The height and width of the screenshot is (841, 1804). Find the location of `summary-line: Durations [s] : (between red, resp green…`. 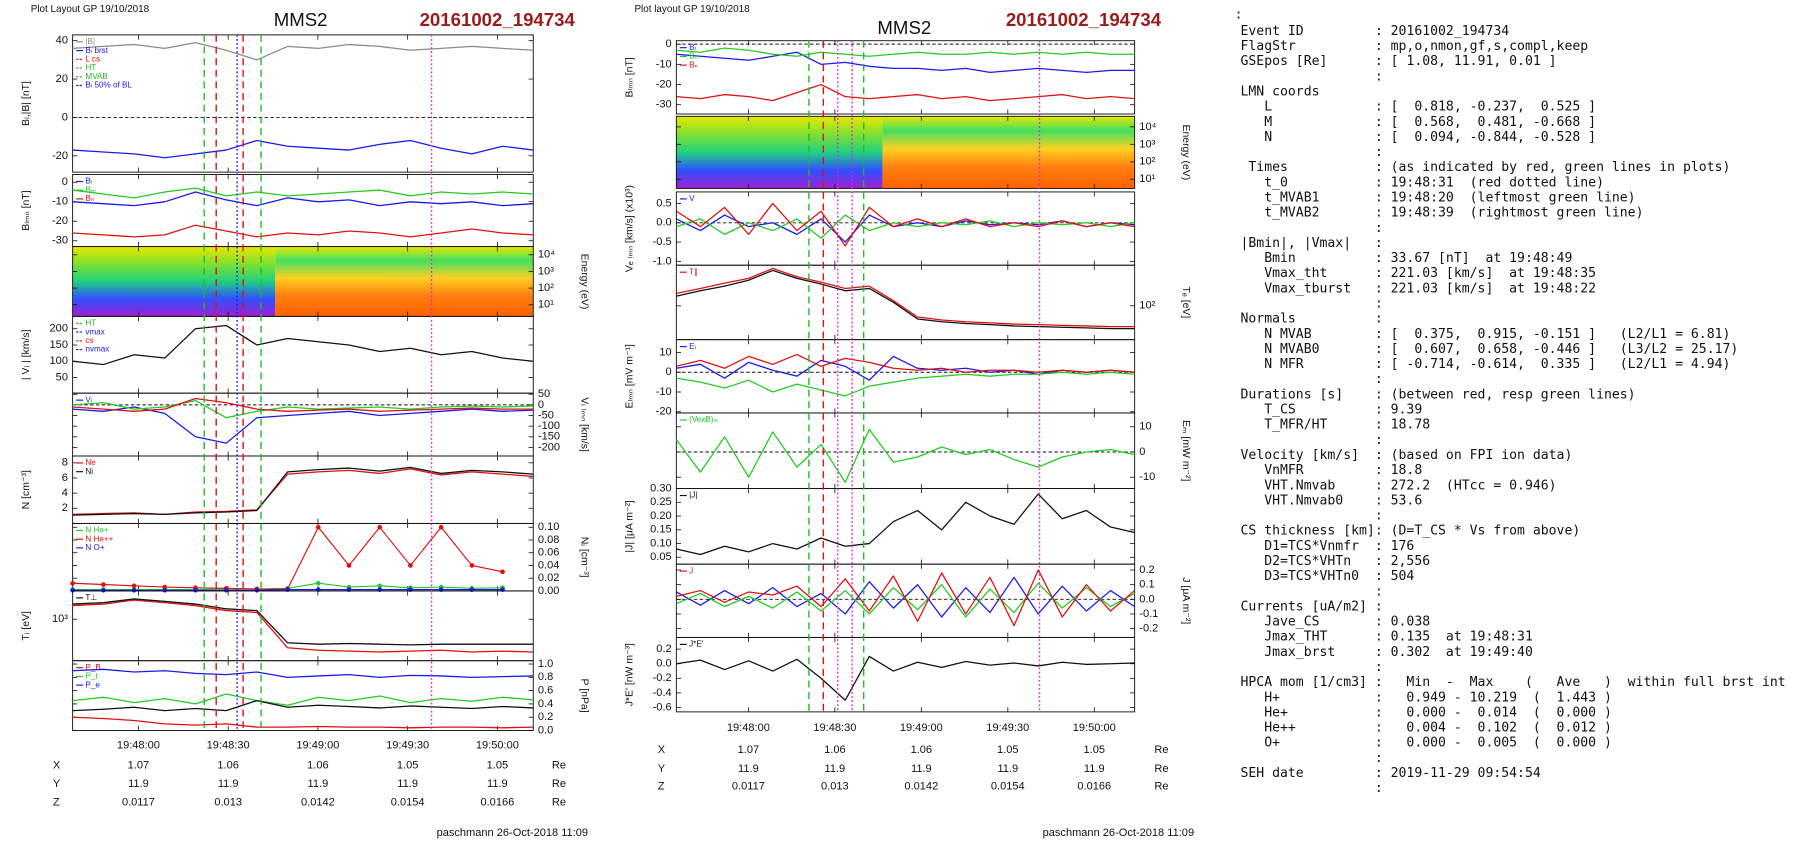

summary-line: Durations [s] : (between red, resp green… is located at coordinates (1437, 394).